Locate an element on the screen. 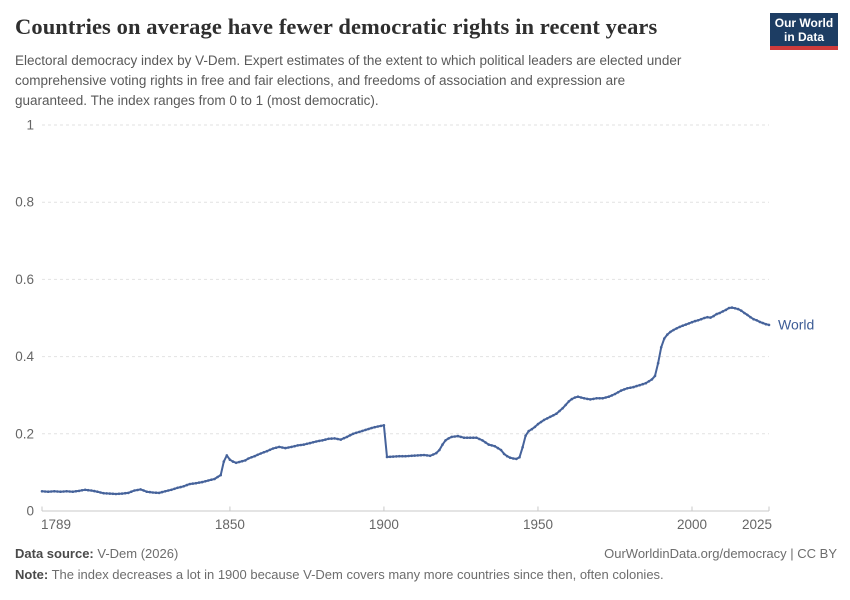  x-axis: 1789 1850 1900 1950 2000 2025 is located at coordinates (406, 519).